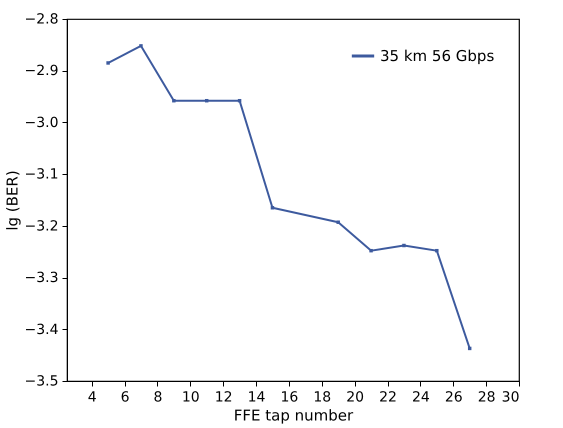 The width and height of the screenshot is (563, 428). What do you see at coordinates (487, 398) in the screenshot?
I see `x-tick-label: 28` at bounding box center [487, 398].